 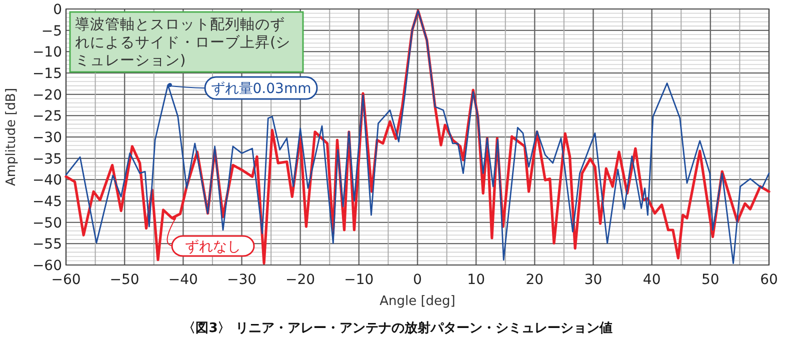 I want to click on x-tick-label: 0, so click(x=417, y=280).